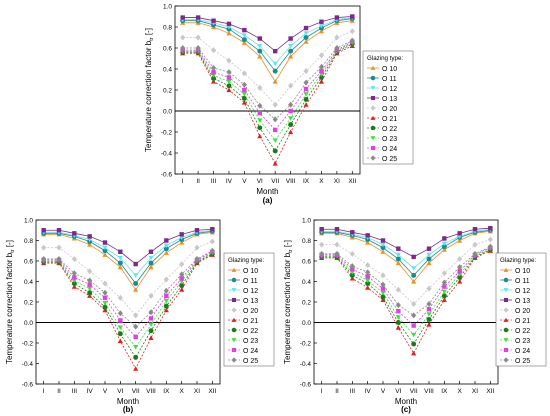  I want to click on series-o13, so click(128, 247).